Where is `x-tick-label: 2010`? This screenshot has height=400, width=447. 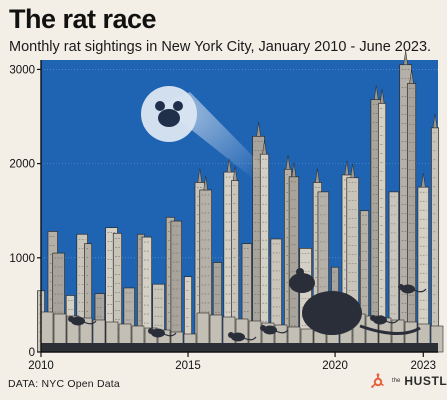 x-tick-label: 2010 is located at coordinates (41, 366).